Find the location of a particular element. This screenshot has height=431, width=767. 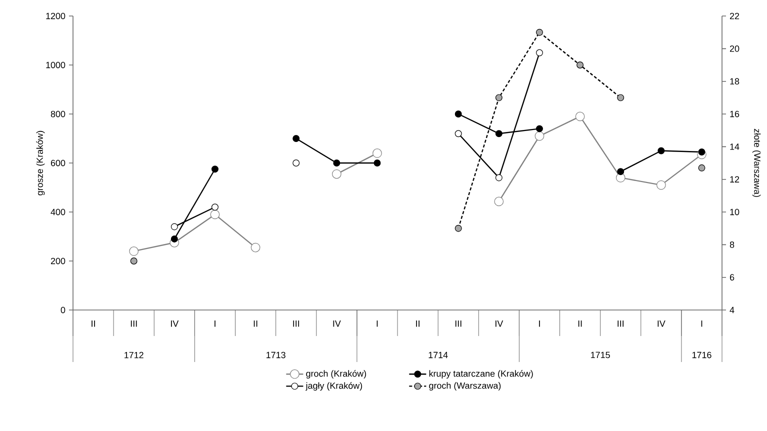

y2-axis-title: złote (Warszawa) is located at coordinates (756, 162).